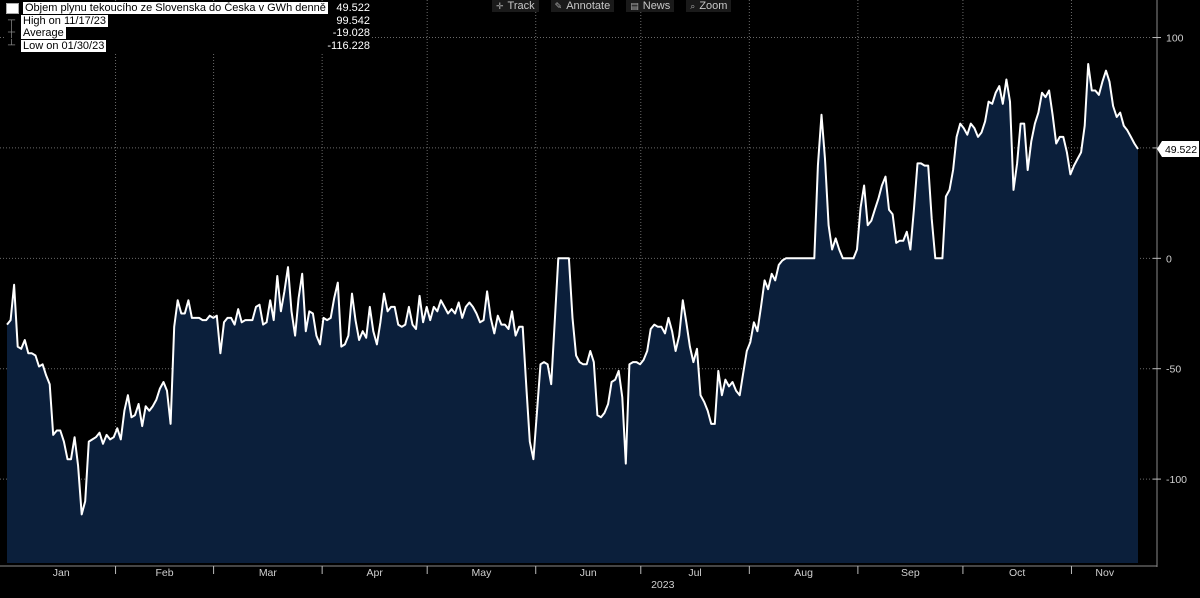  What do you see at coordinates (188, 46) in the screenshot?
I see `legend-row-low: ┴ Low on 01/30/23 -116.228` at bounding box center [188, 46].